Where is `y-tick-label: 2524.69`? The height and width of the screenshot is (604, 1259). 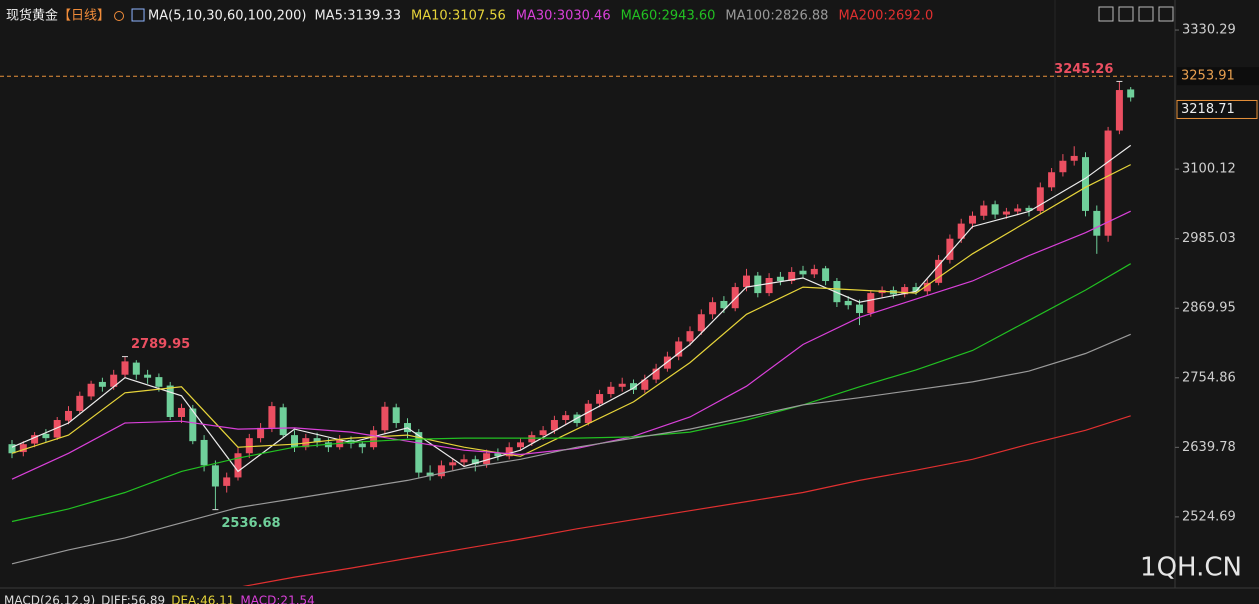 y-tick-label: 2524.69 is located at coordinates (1209, 516).